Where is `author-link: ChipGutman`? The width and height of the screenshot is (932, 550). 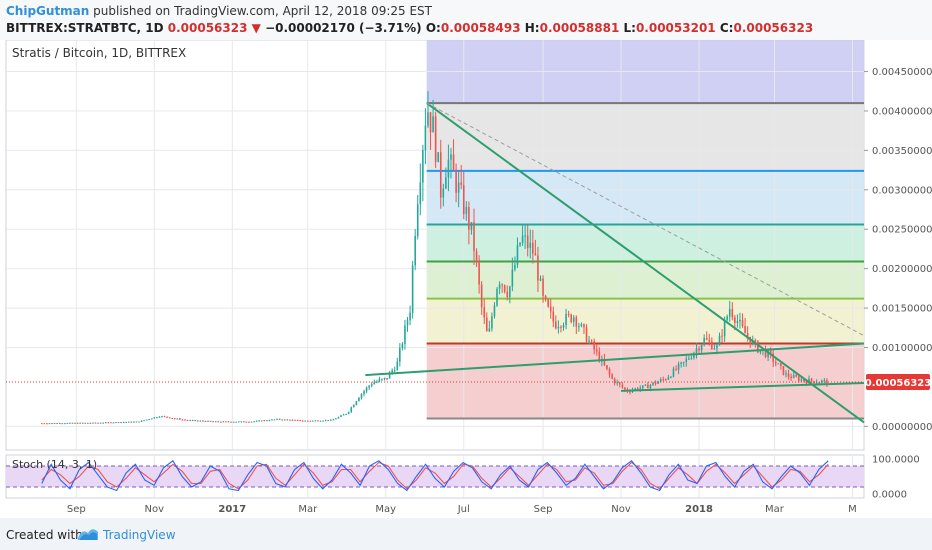 author-link: ChipGutman is located at coordinates (48, 11).